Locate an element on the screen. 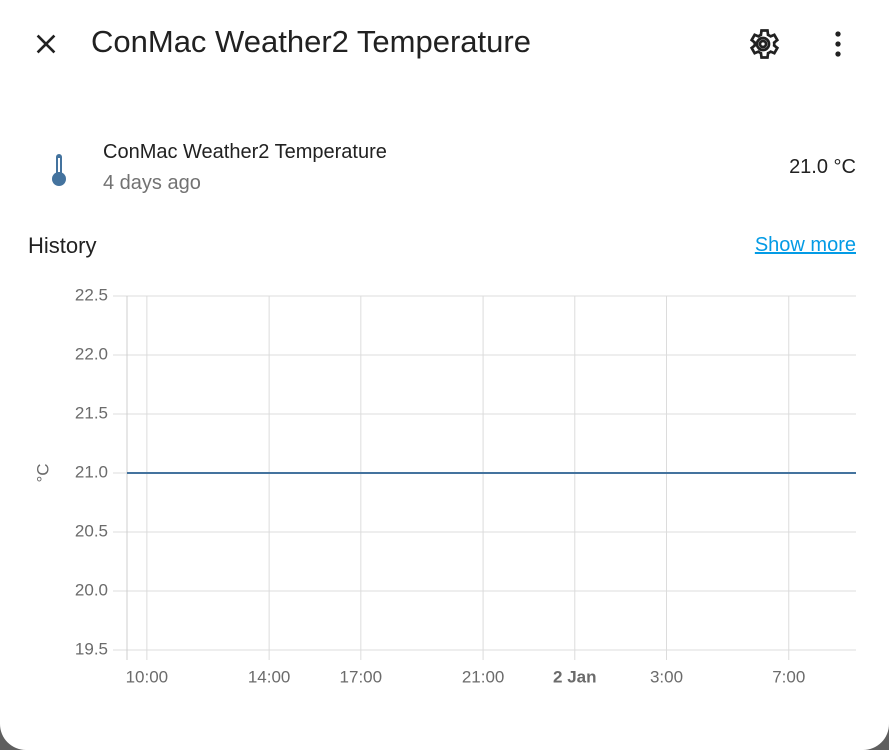  settings-button is located at coordinates (763, 44).